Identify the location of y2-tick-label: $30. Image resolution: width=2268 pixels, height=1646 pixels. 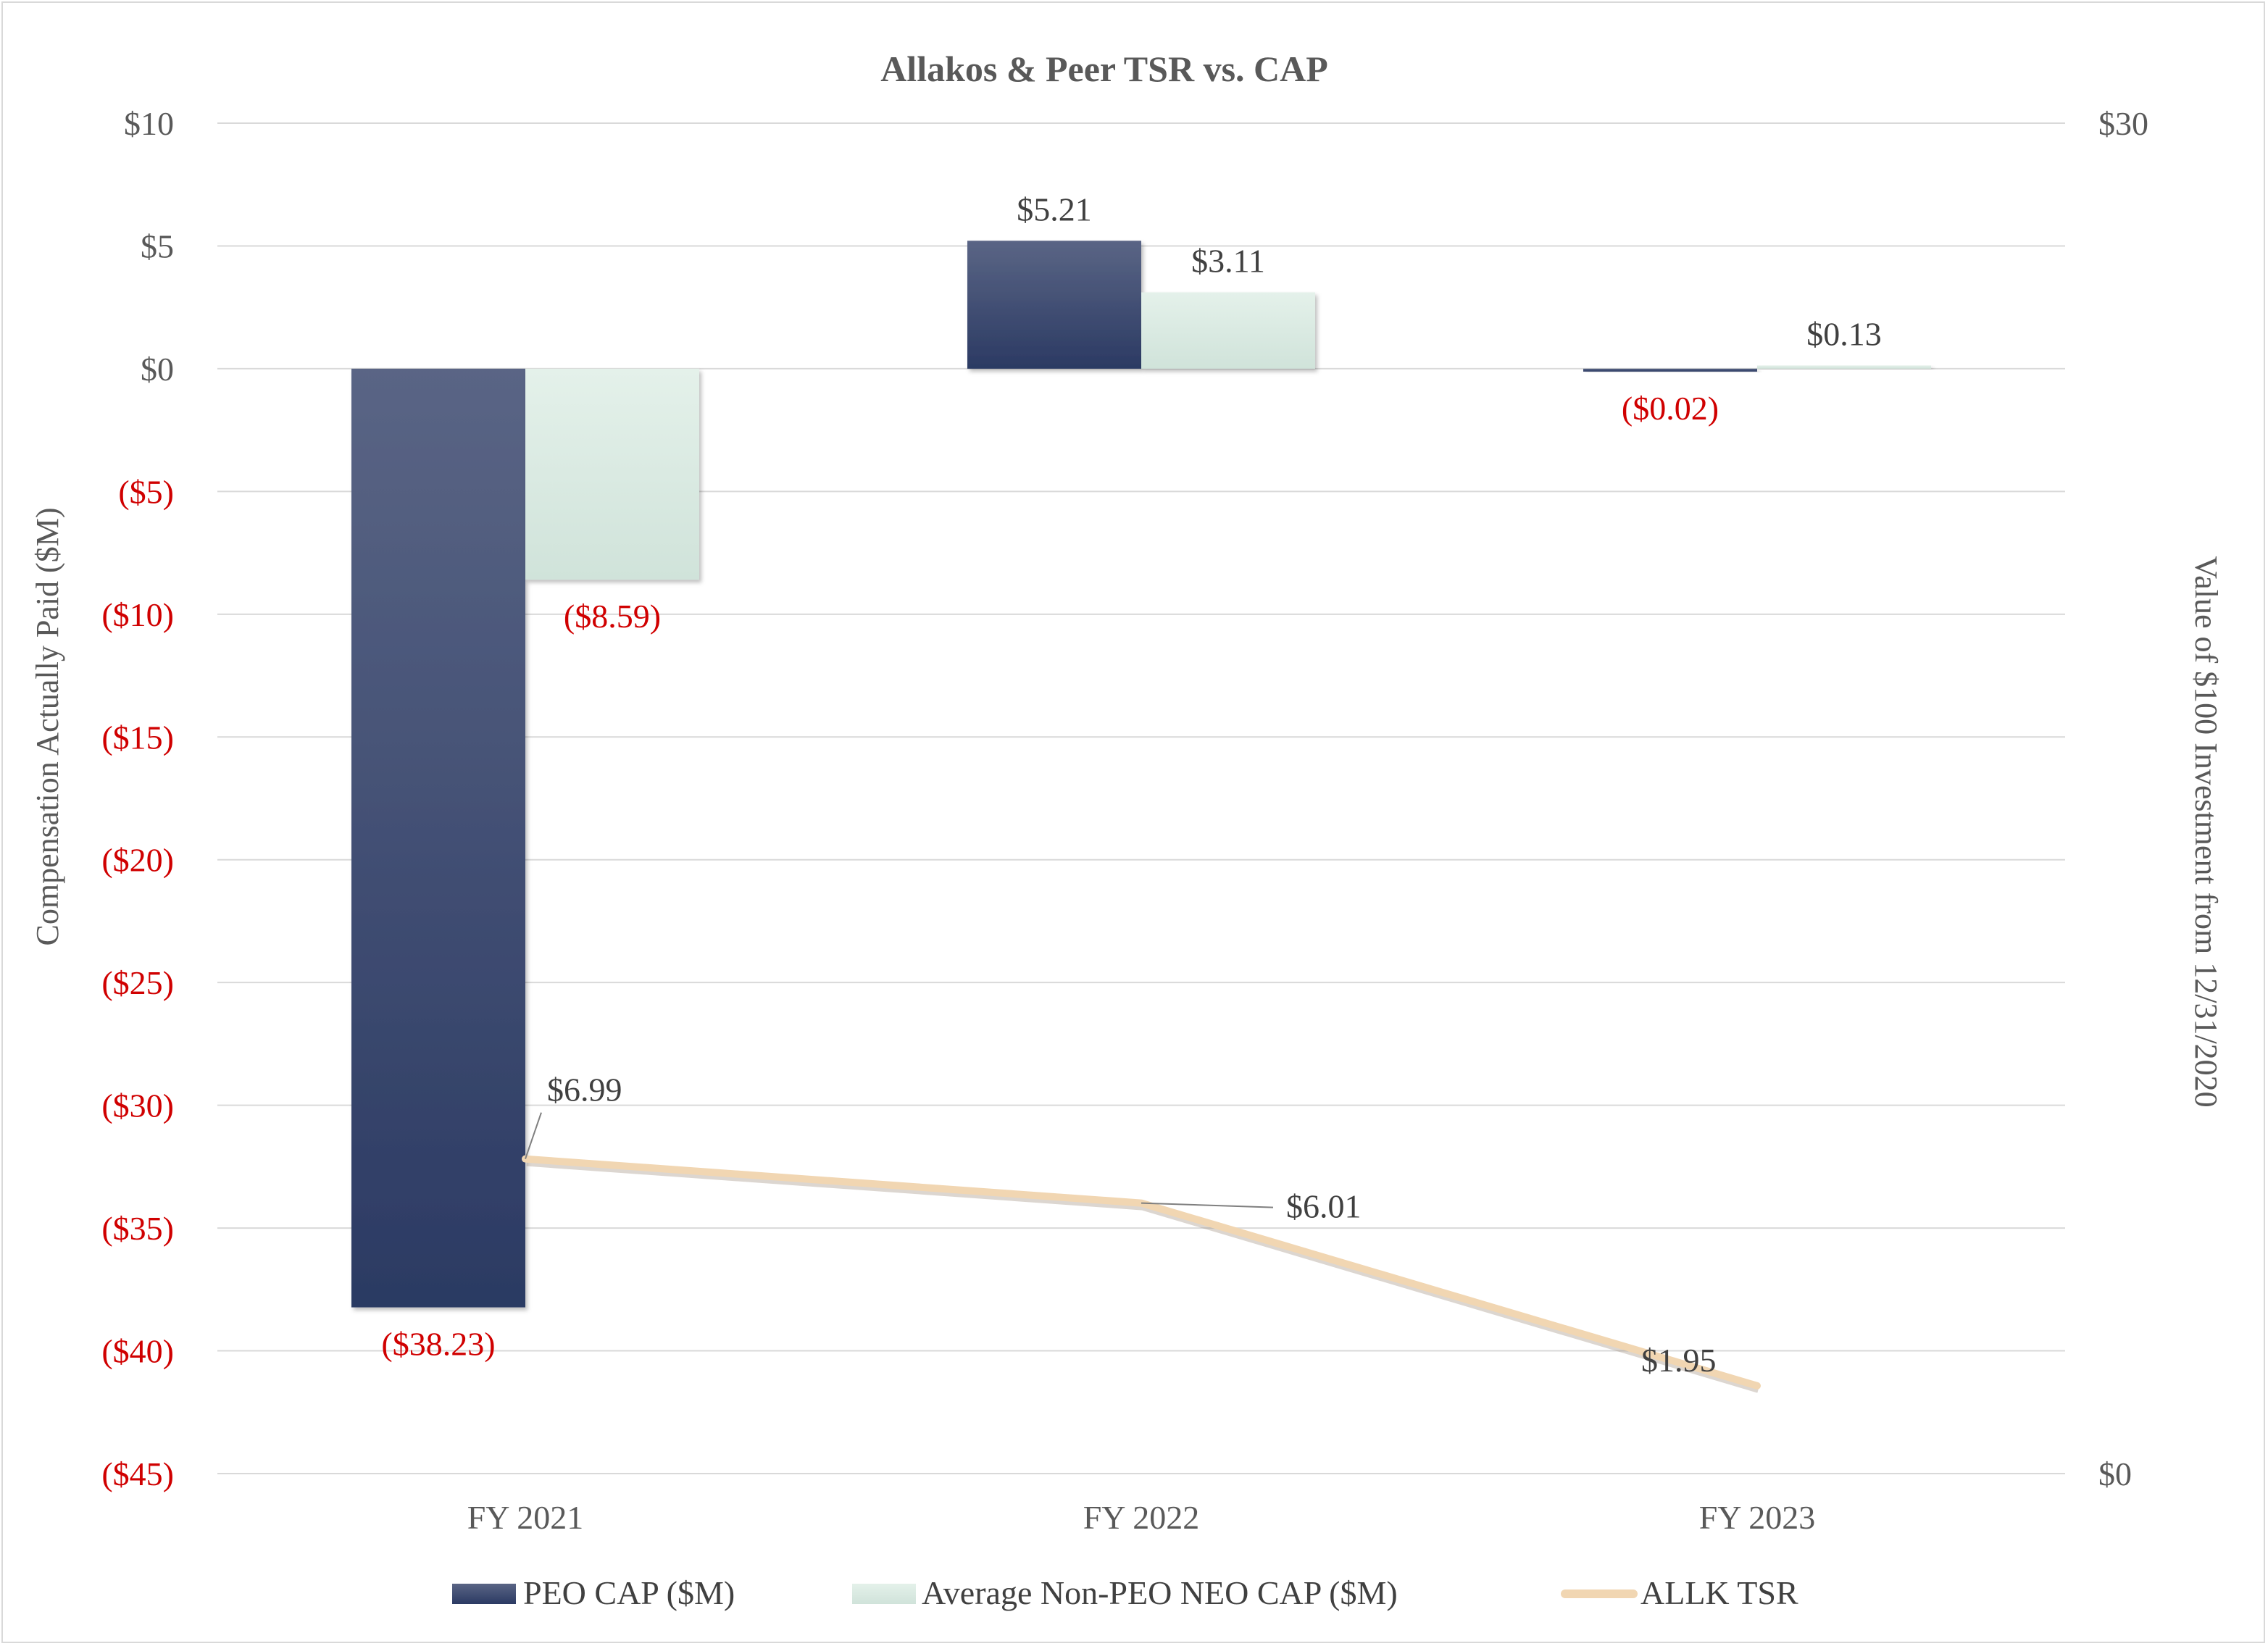
(2123, 123).